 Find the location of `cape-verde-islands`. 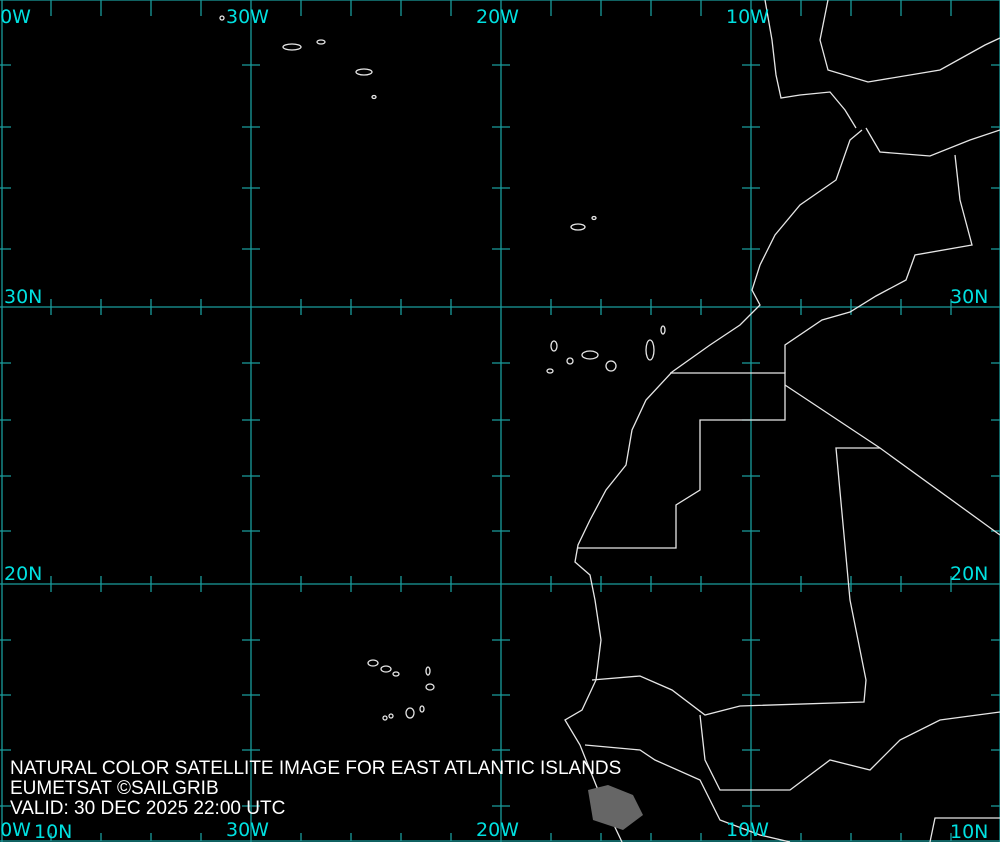

cape-verde-islands is located at coordinates (401, 690).